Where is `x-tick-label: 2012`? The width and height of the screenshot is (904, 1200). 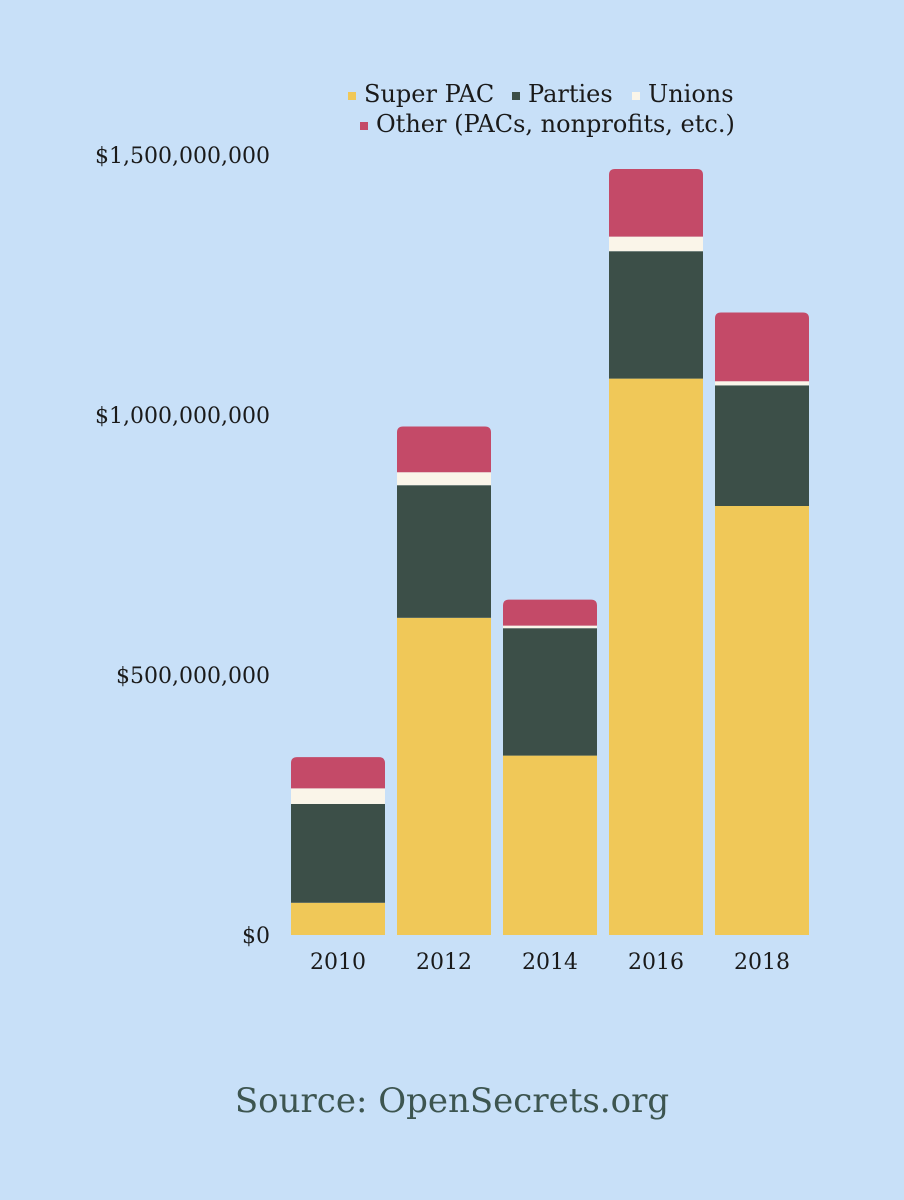 x-tick-label: 2012 is located at coordinates (444, 962).